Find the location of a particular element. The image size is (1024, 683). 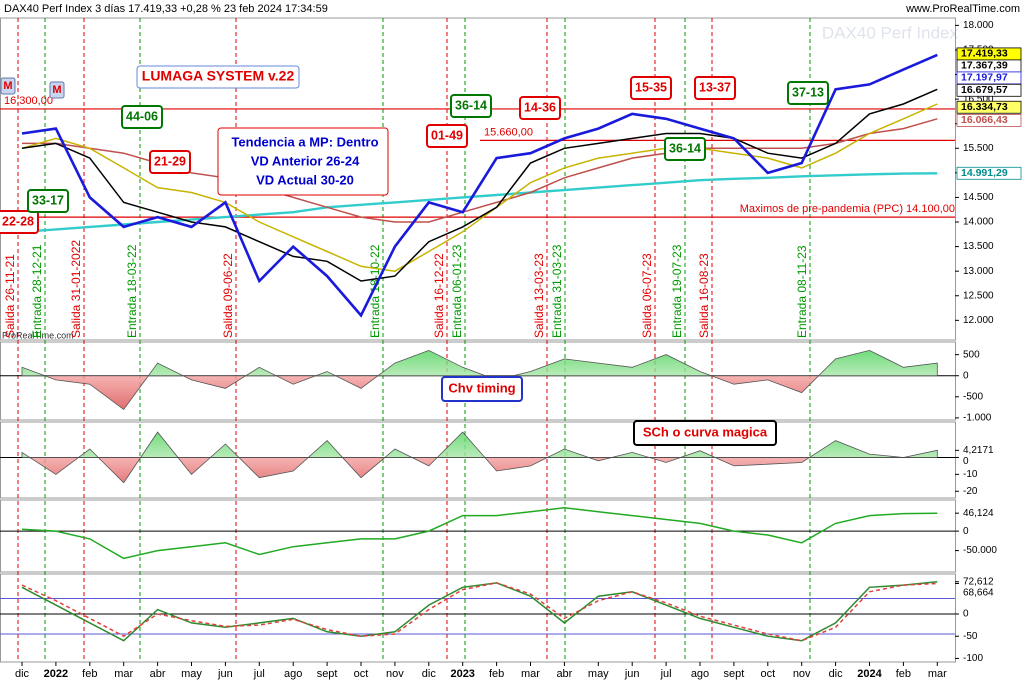

annotation: LUMAGA SYSTEM v.22 is located at coordinates (218, 76).